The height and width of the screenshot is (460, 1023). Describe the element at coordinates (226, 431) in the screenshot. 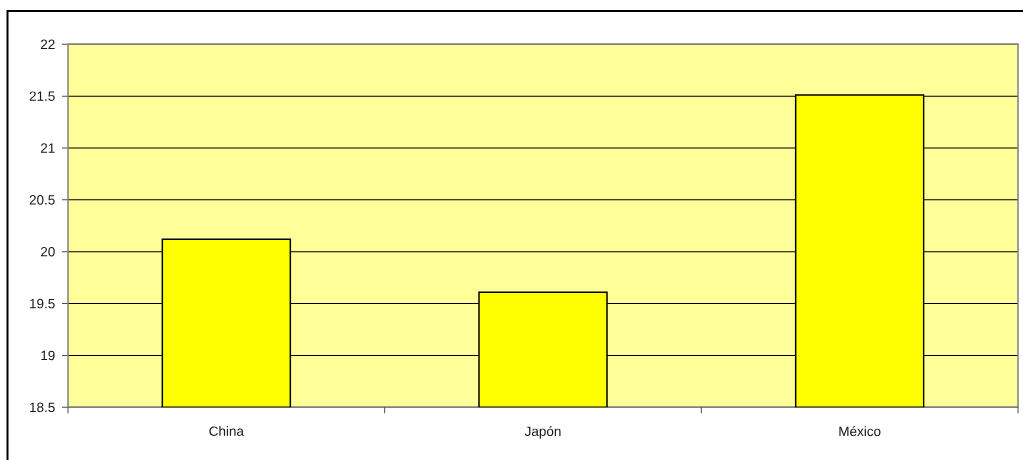

I see `x-tick-label: China` at that location.